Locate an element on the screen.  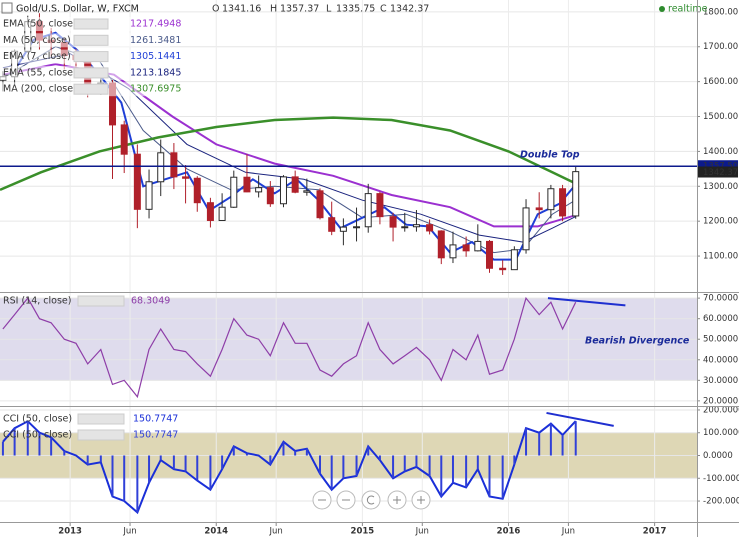
y-tick-label: 200.0000 is located at coordinates (721, 410).